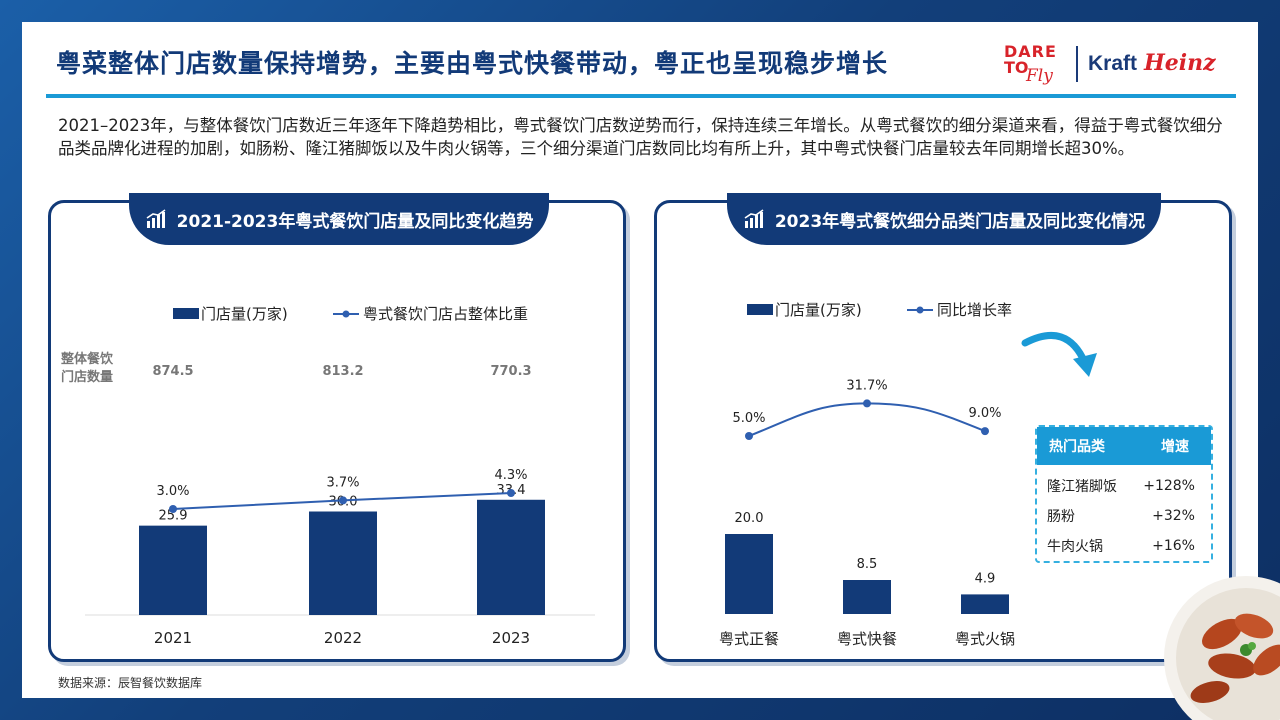 The width and height of the screenshot is (1280, 720). Describe the element at coordinates (866, 385) in the screenshot. I see `line-data-label: 31.7%` at that location.